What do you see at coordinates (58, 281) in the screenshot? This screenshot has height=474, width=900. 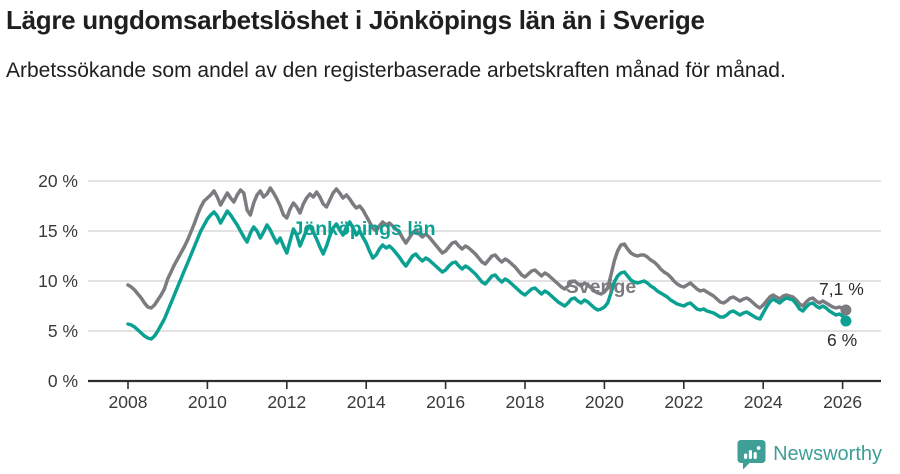 I see `y-tick-label-10: 10 %` at bounding box center [58, 281].